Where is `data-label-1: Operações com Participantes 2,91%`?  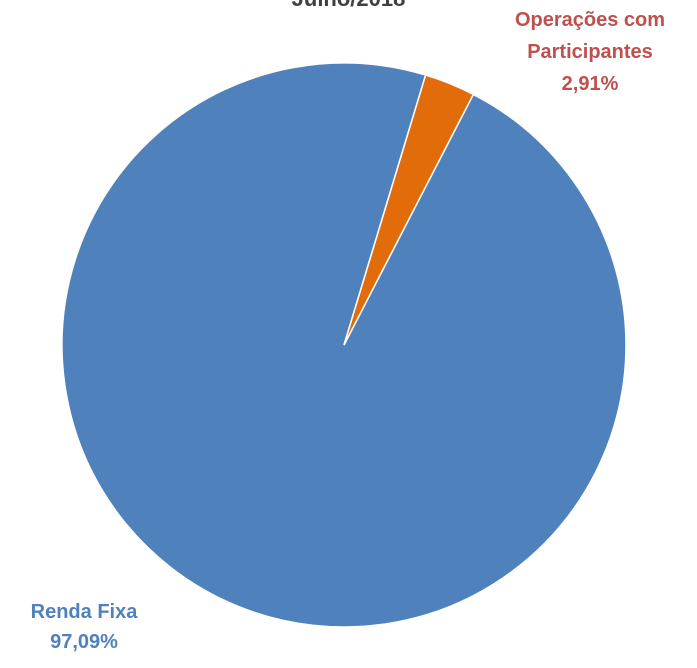 data-label-1: Operações com Participantes 2,91% is located at coordinates (590, 52).